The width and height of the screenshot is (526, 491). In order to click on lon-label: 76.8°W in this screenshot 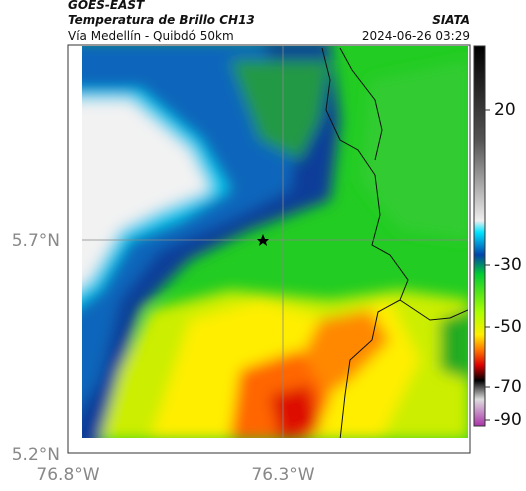, I will do `click(67, 475)`.